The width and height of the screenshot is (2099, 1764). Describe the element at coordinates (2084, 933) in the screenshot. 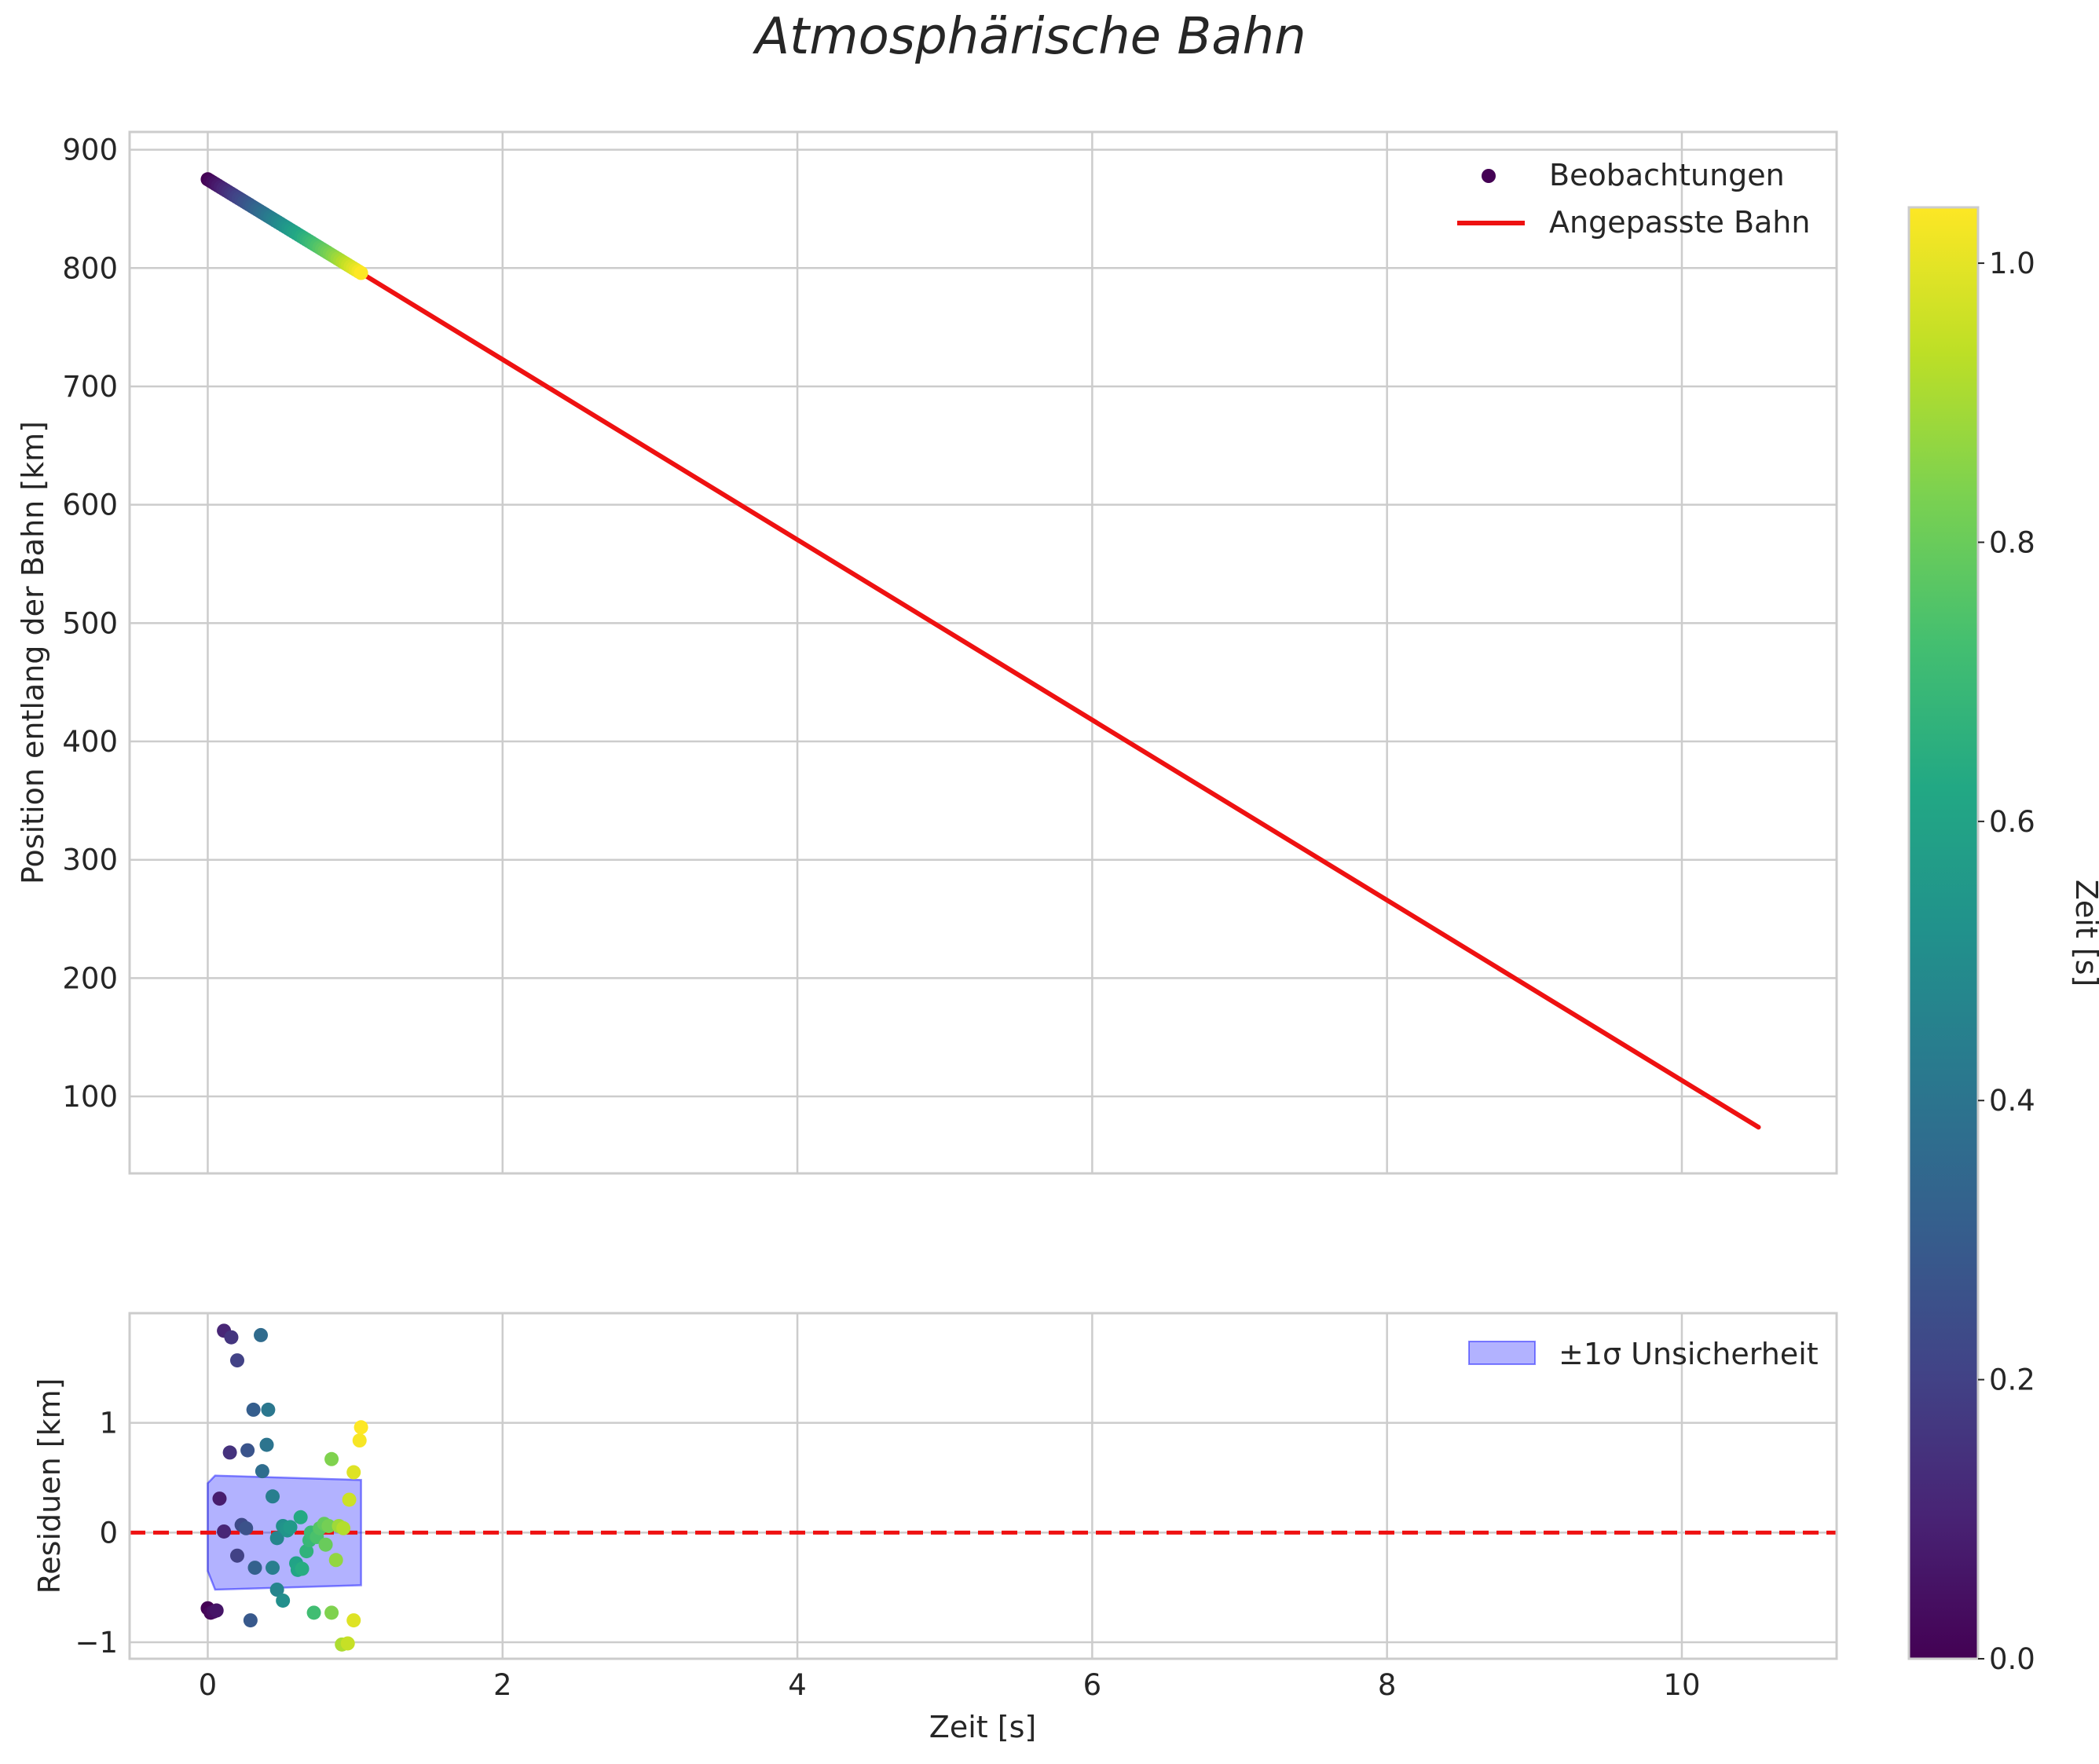

I see `colorbar-label: Zeit [s]` at that location.